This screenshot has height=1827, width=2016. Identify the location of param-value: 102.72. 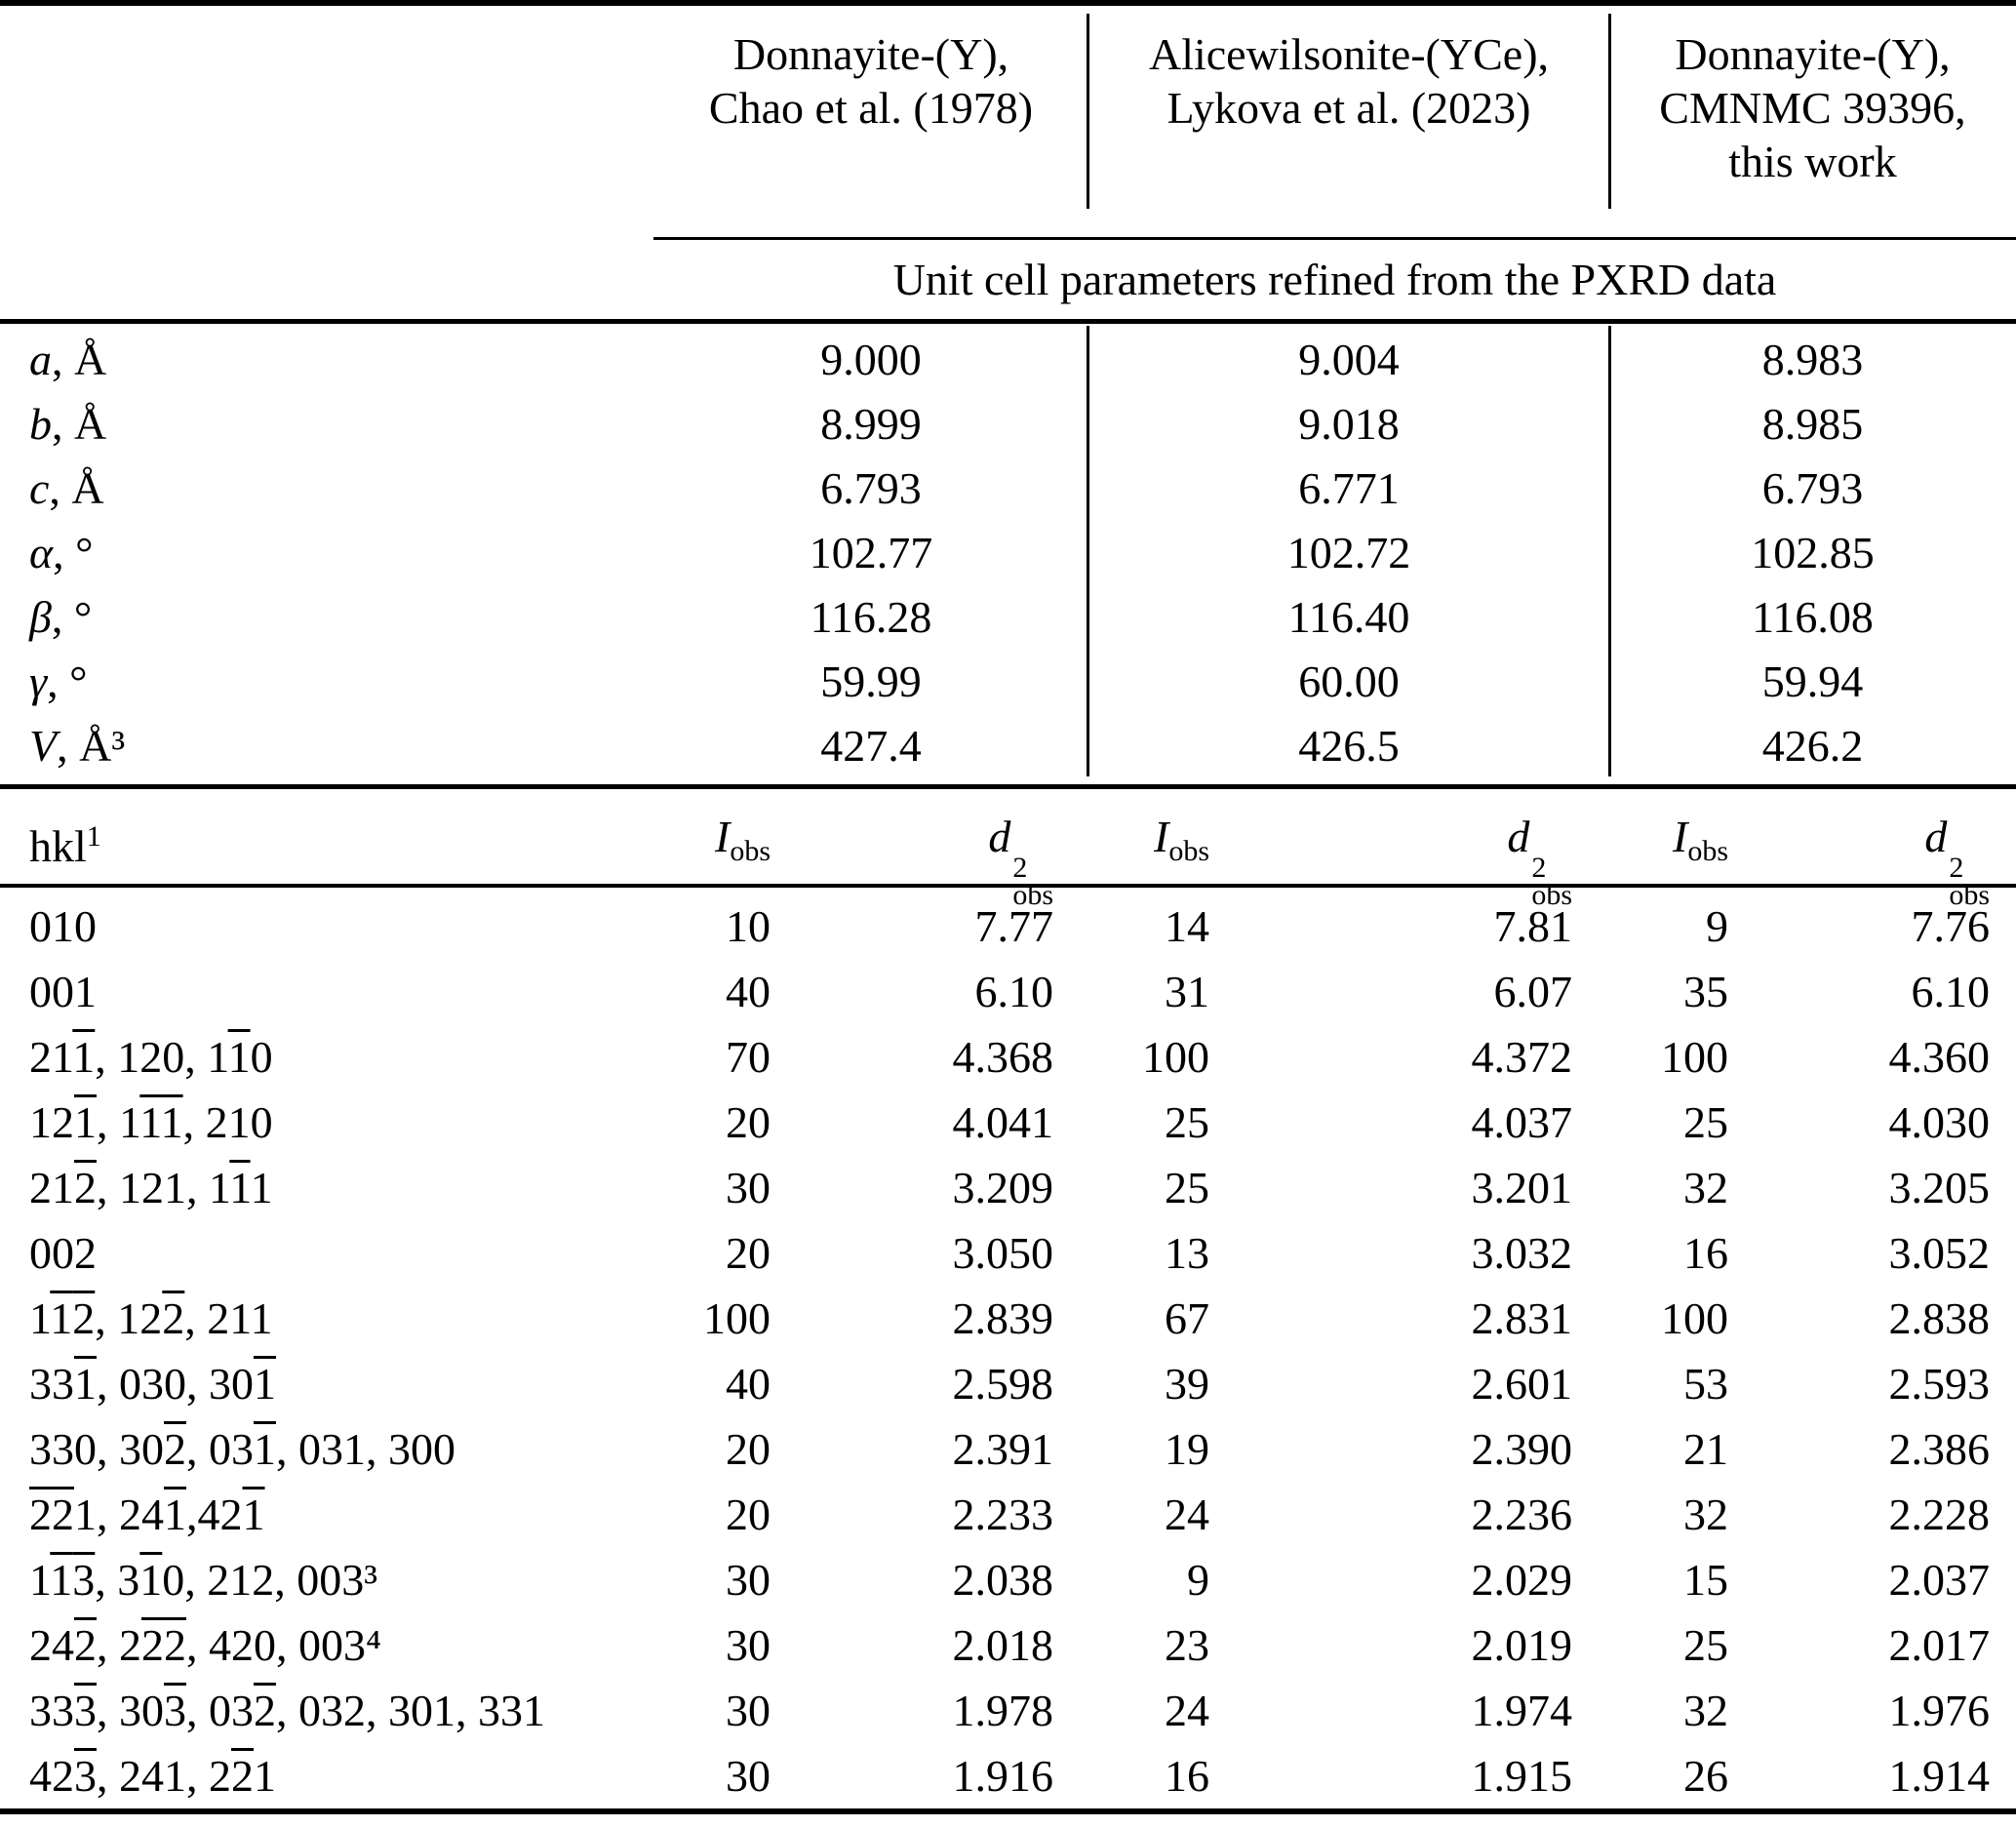
(1348, 552).